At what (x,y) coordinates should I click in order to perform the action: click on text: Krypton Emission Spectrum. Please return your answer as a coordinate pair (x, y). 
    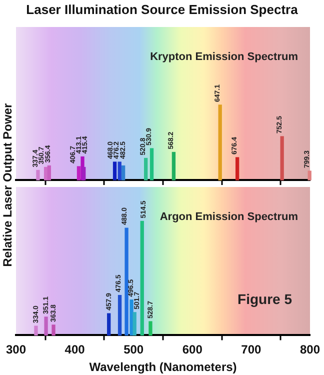
    Looking at the image, I should click on (224, 57).